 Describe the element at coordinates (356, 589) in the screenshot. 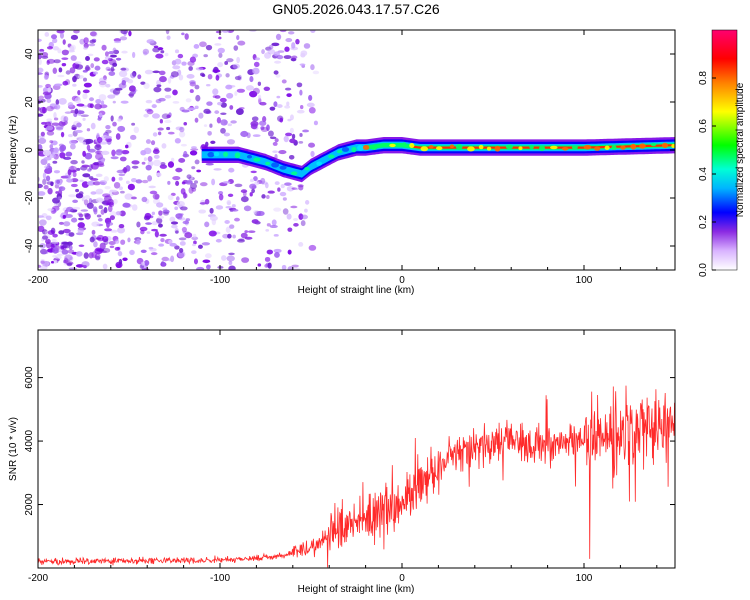

I see `snr-xlabel: Height of straight line (km)` at that location.